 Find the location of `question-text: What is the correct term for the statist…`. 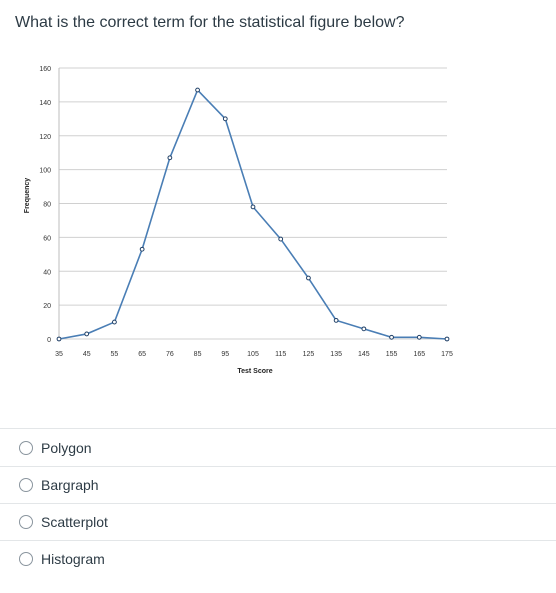

question-text: What is the correct term for the statist… is located at coordinates (210, 22).